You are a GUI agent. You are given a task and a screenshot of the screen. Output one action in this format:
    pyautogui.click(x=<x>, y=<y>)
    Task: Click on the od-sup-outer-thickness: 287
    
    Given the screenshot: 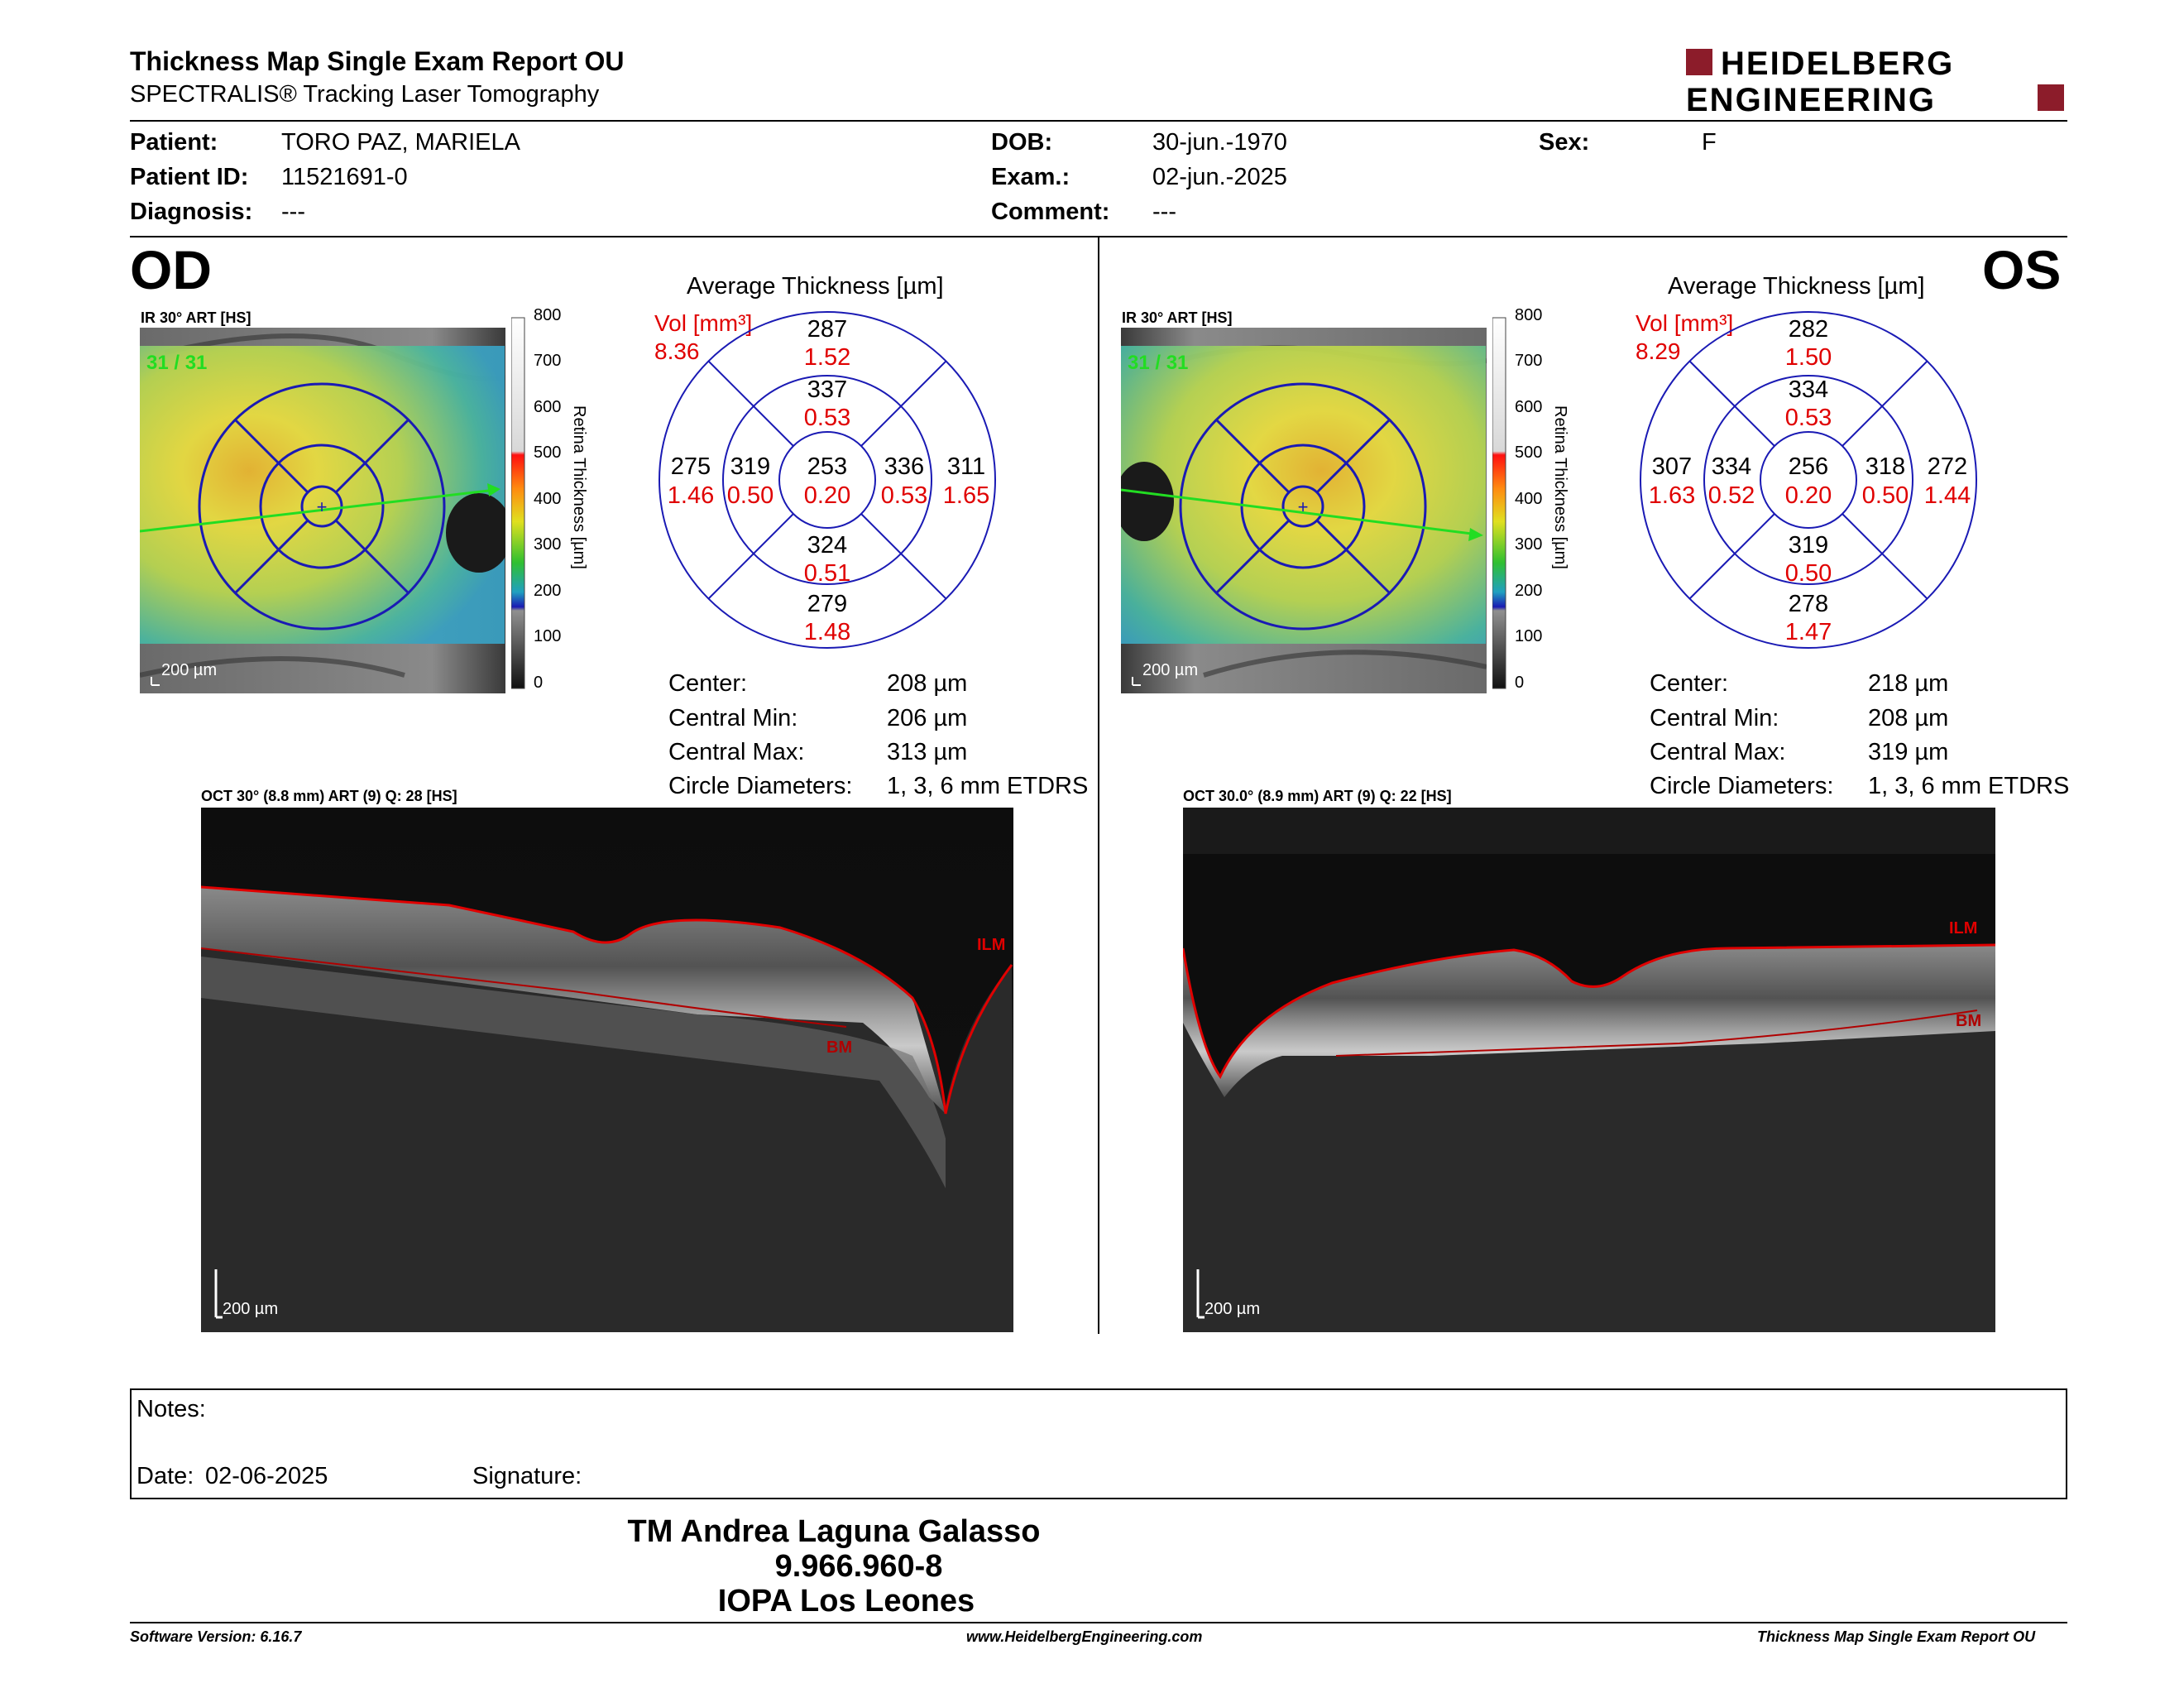 What is the action you would take?
    pyautogui.click(x=827, y=329)
    